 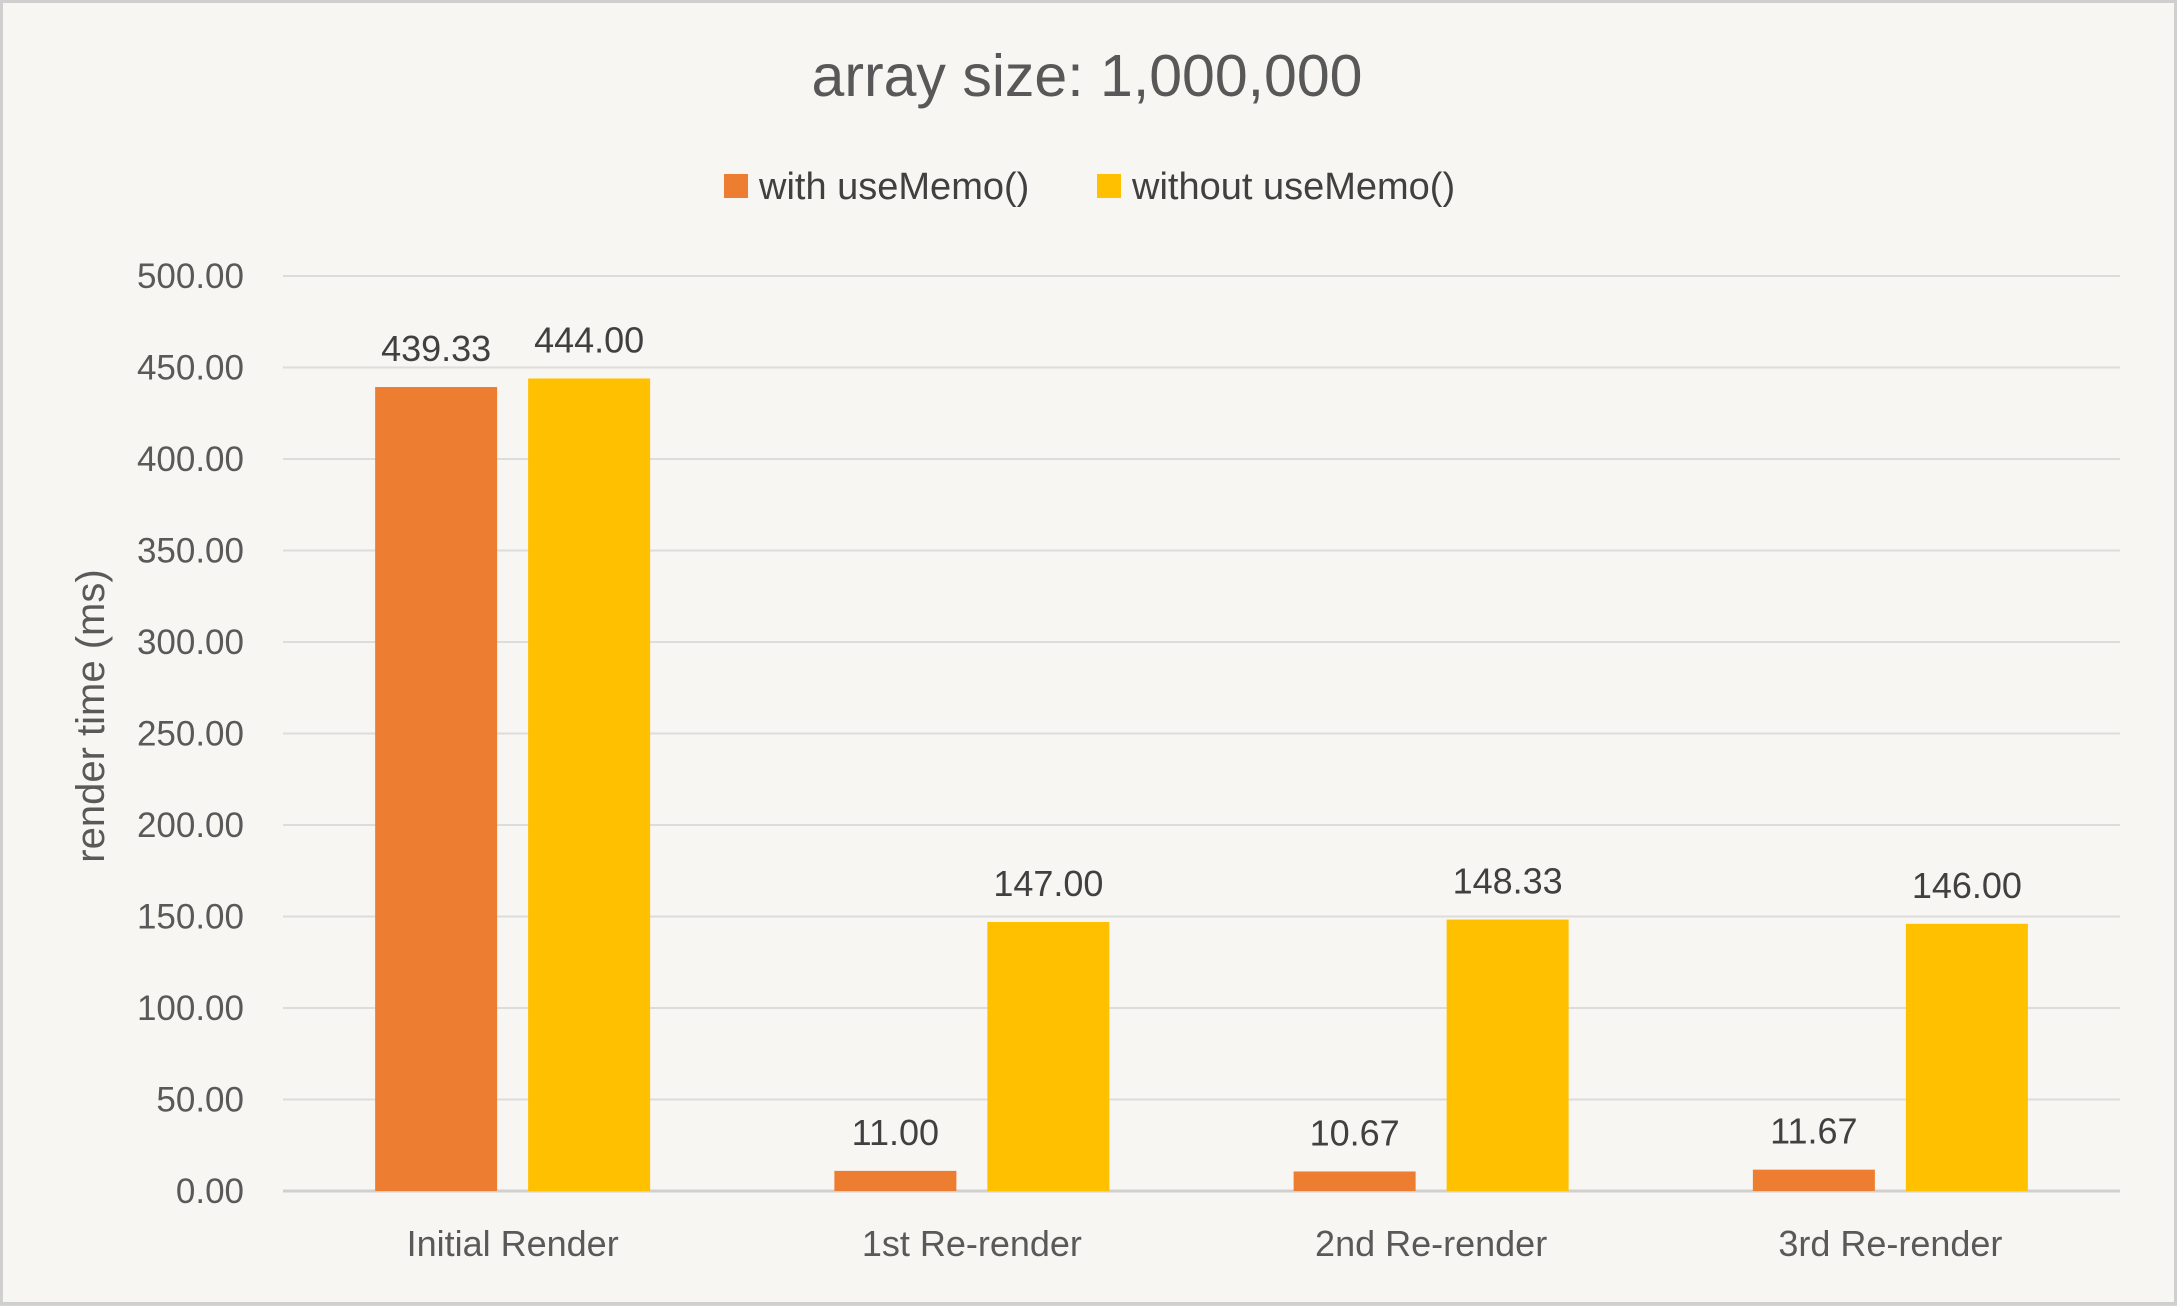 What do you see at coordinates (200, 1100) in the screenshot?
I see `y-tick-label: 50.00` at bounding box center [200, 1100].